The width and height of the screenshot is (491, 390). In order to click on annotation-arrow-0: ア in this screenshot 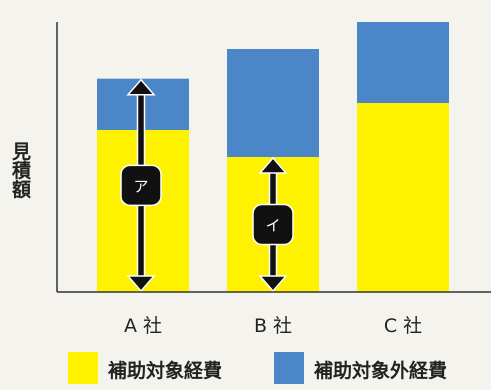, I will do `click(141, 185)`.